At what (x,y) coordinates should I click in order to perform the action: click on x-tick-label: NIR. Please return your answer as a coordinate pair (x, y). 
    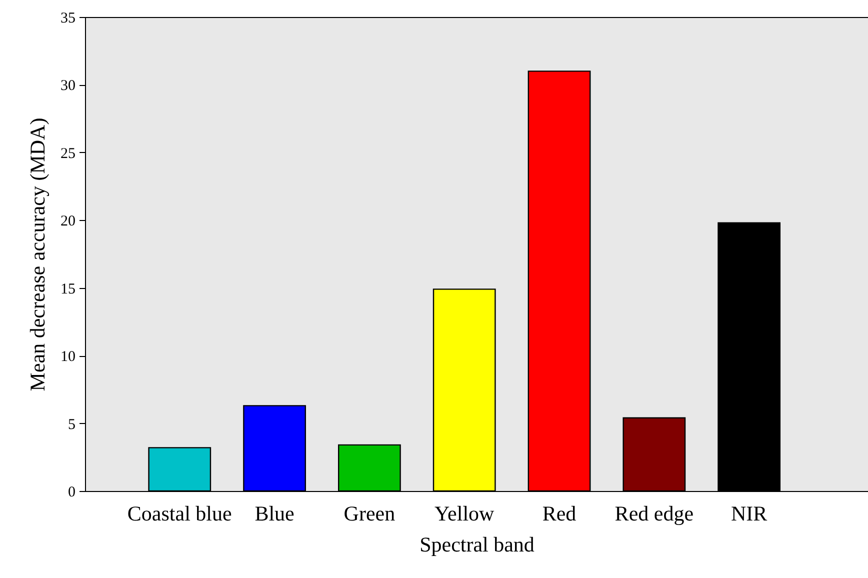
    Looking at the image, I should click on (749, 514).